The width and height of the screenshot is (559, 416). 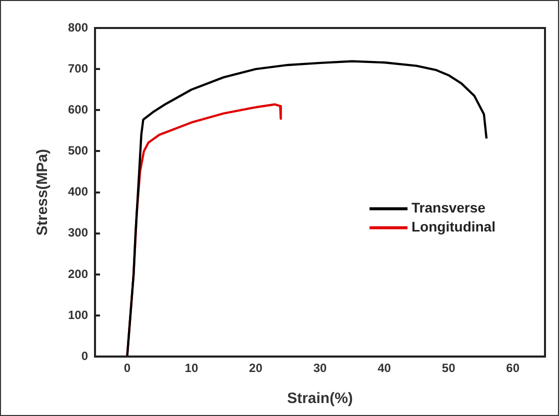 I want to click on x-tick-label: 50, so click(x=449, y=368).